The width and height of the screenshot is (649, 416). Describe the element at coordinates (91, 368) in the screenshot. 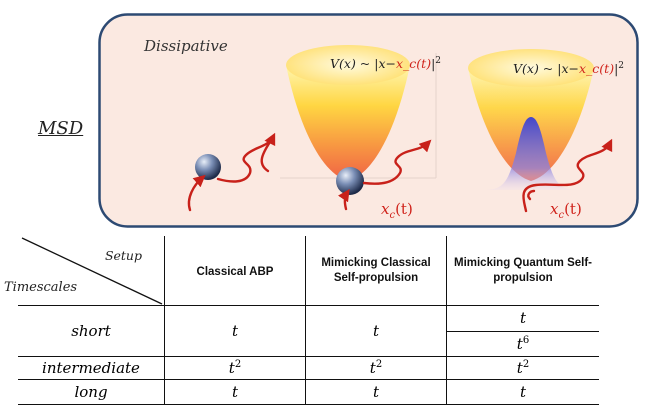

I see `row-label-intermediate: intermediate` at that location.